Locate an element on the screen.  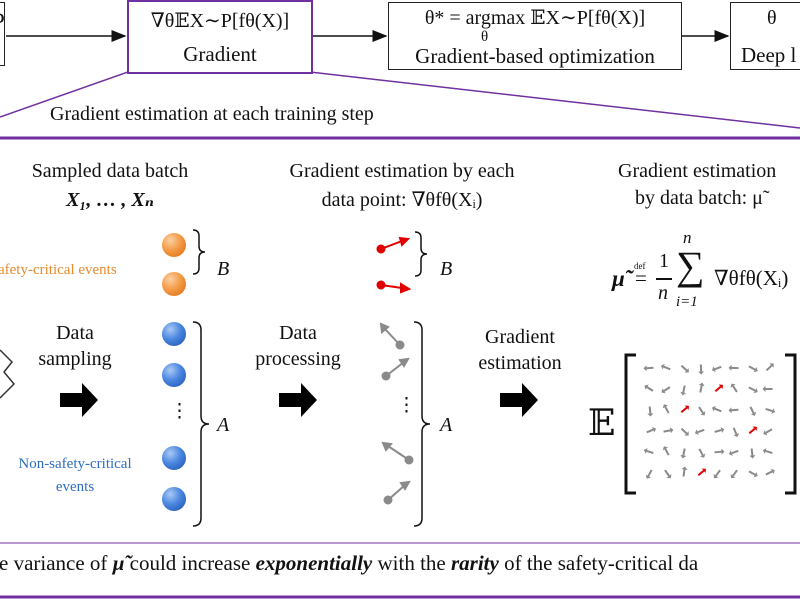
formula-sum-sign: ∑ is located at coordinates (690, 265).